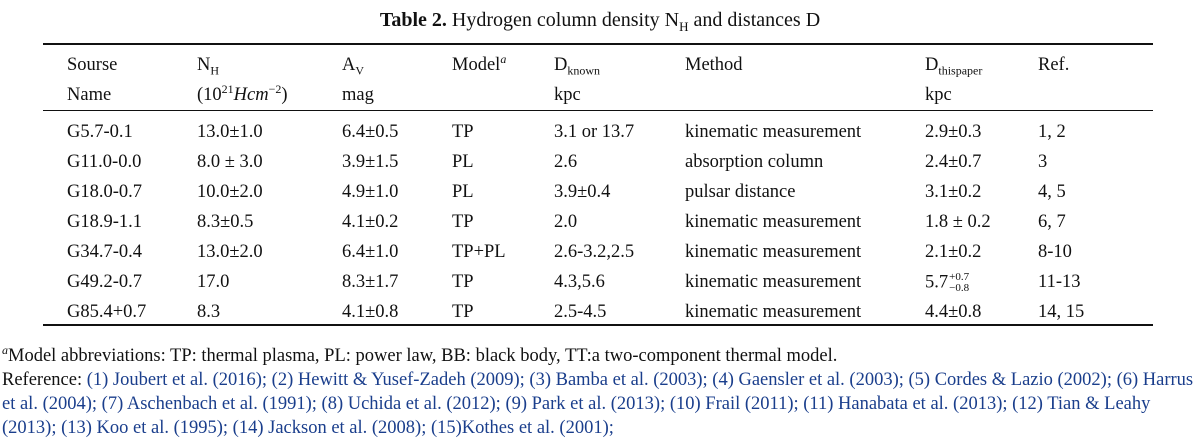 This screenshot has width=1200, height=448. I want to click on reference-label: Reference:, so click(42, 380).